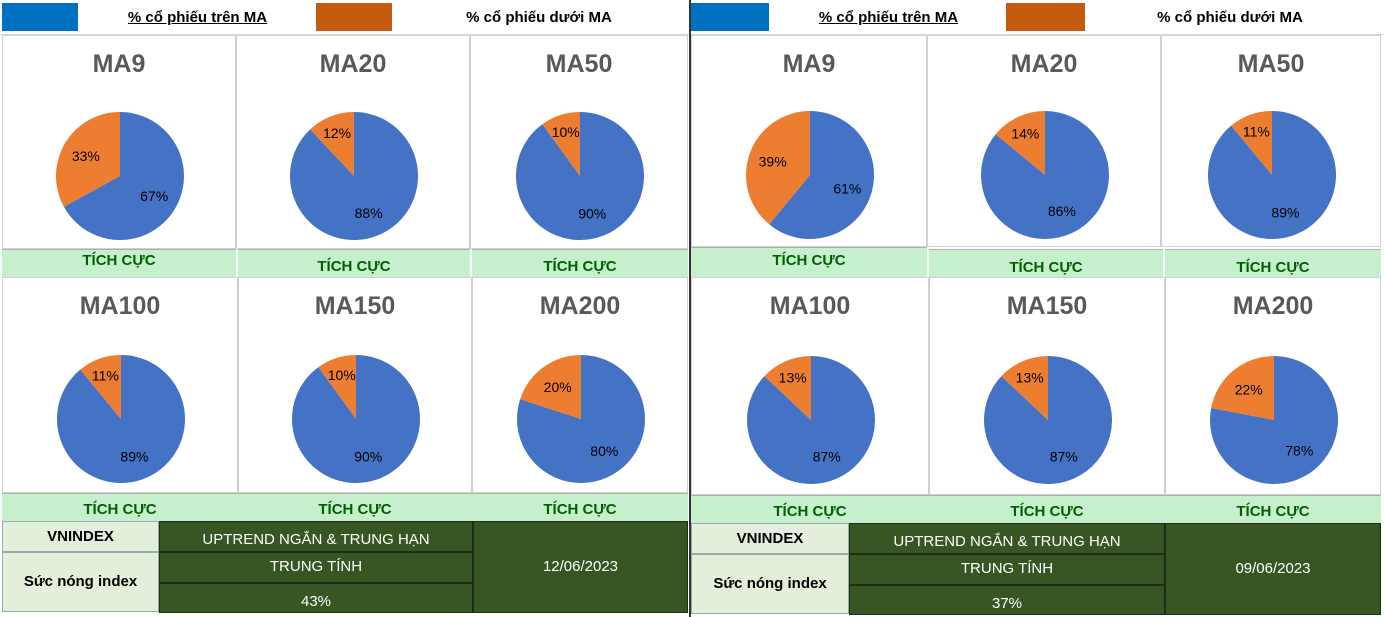 This screenshot has width=1384, height=617. I want to click on pie-chart: 86% 14%, so click(1045, 175).